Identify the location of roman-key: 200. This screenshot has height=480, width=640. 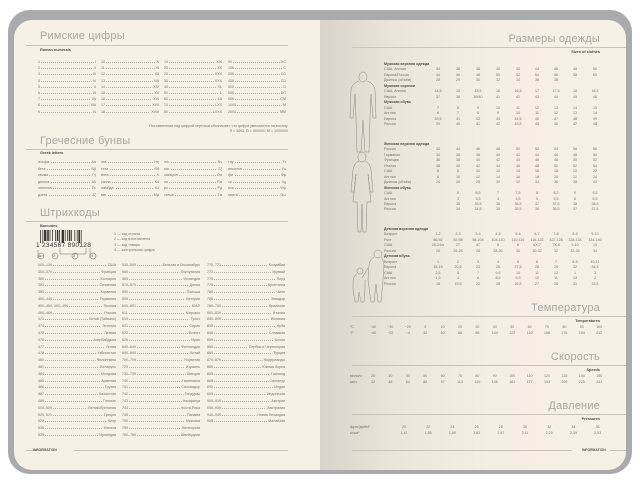
(231, 74).